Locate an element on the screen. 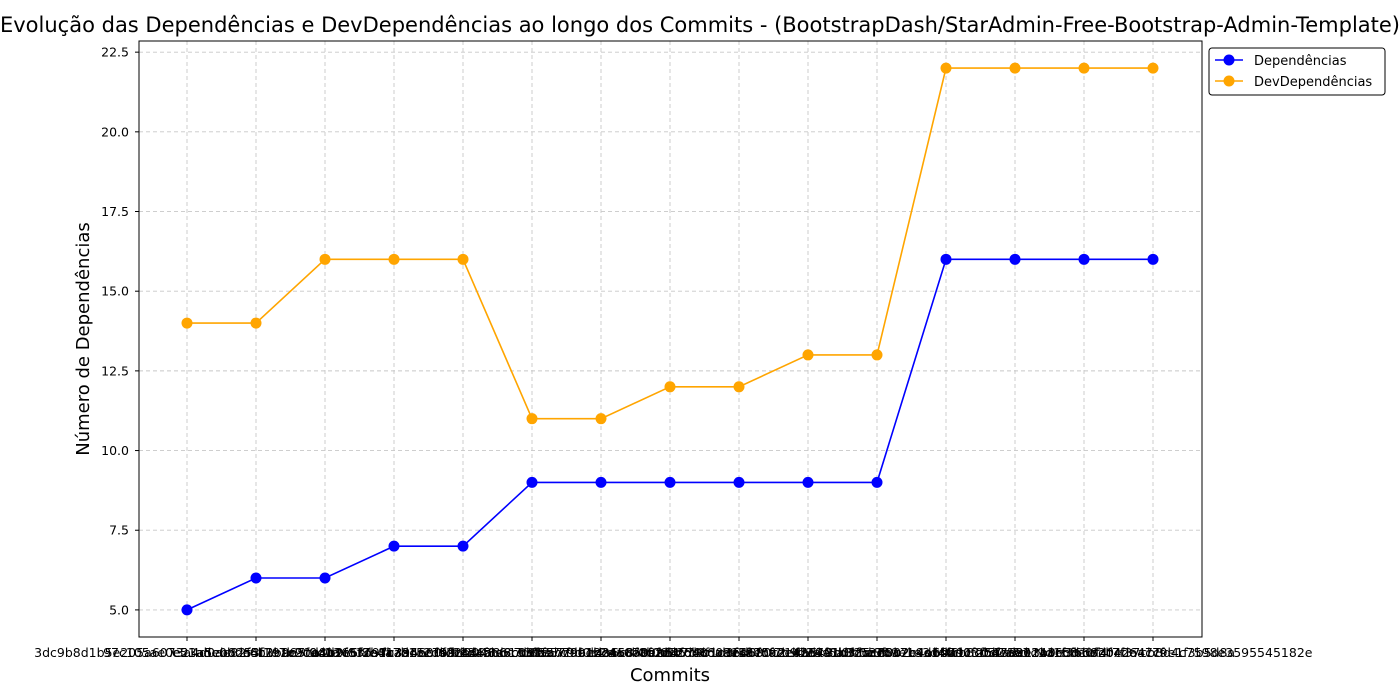  x-tick-label: f7e9a1b3d5c6802e4a6c8d0f2b4e5a7c9d1f3b6e is located at coordinates (946, 652).